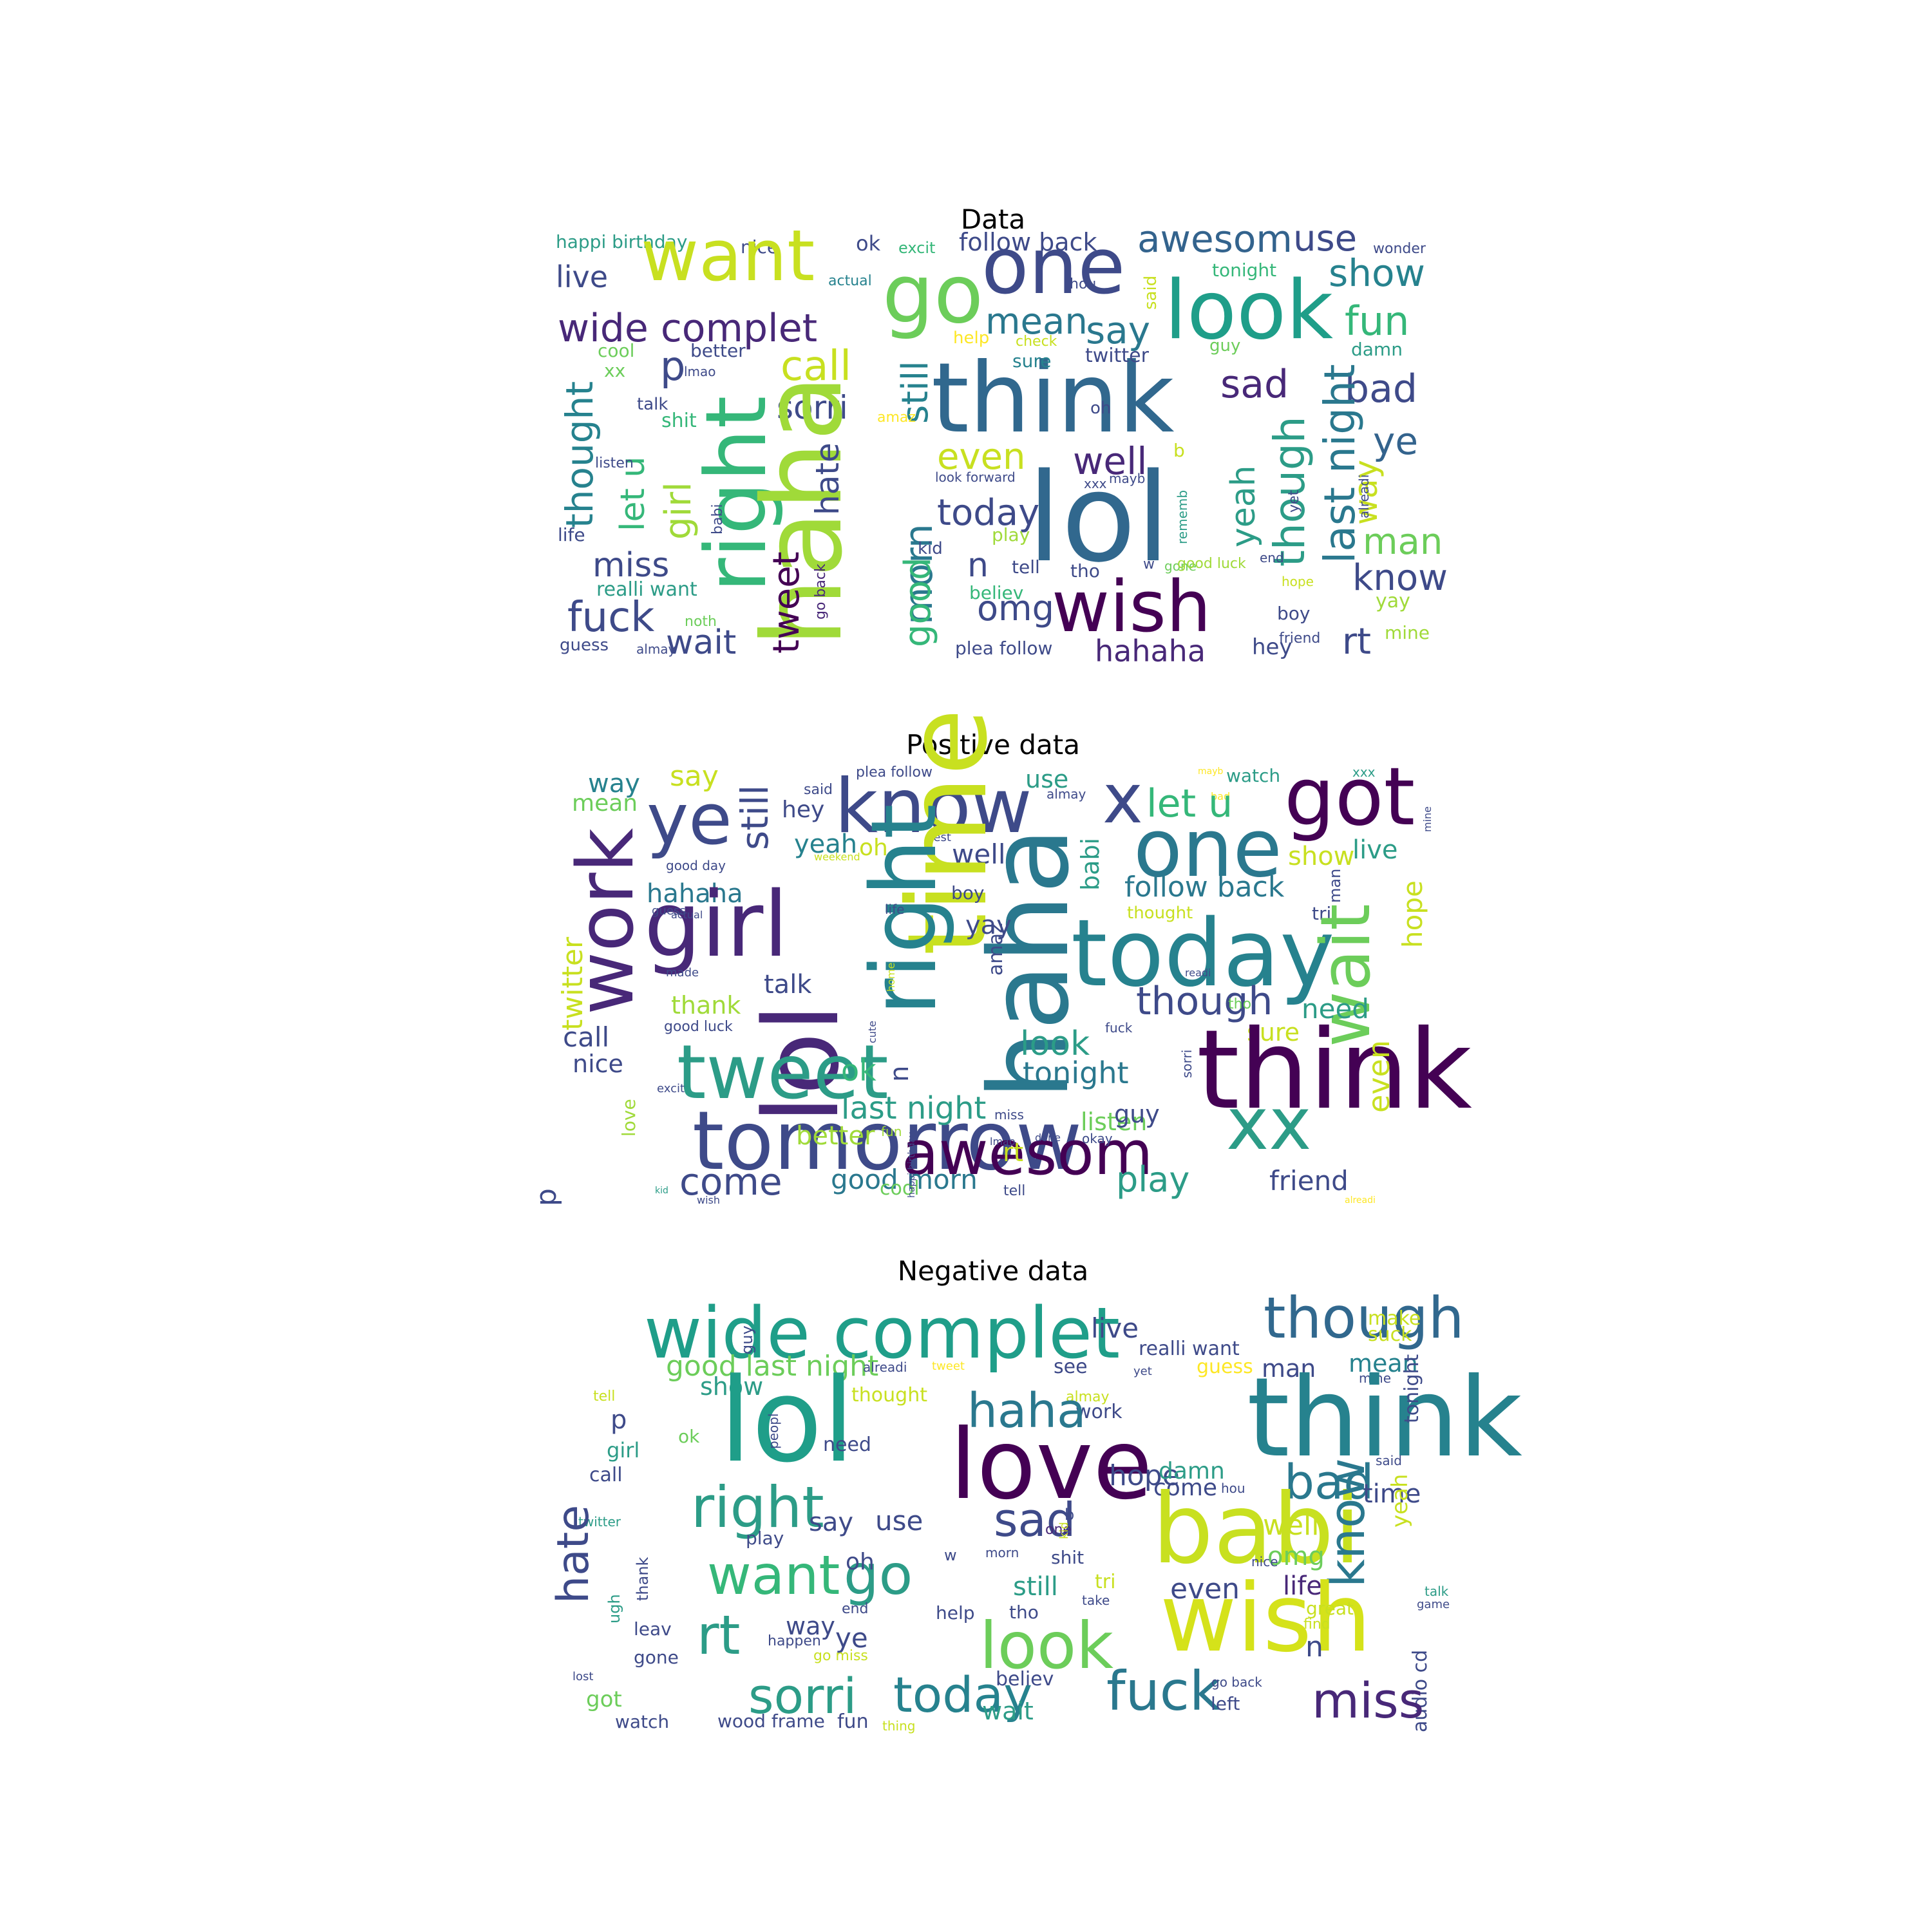 The width and height of the screenshot is (1932, 1932). I want to click on cloud-word: peopl, so click(774, 1432).